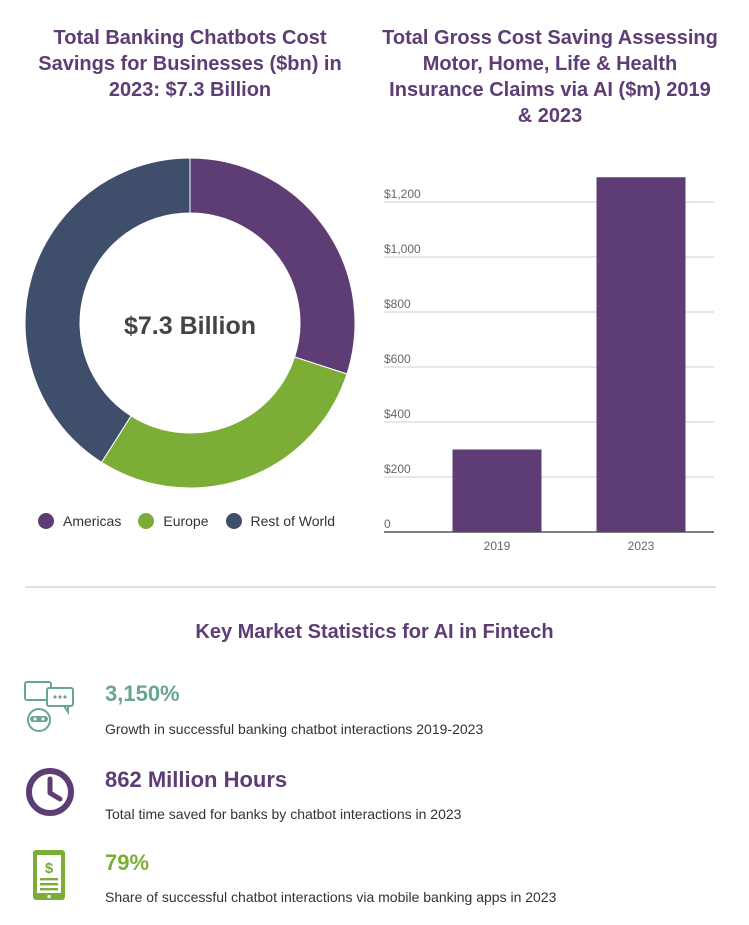 This screenshot has width=749, height=925. Describe the element at coordinates (370, 587) in the screenshot. I see `section-divider` at that location.